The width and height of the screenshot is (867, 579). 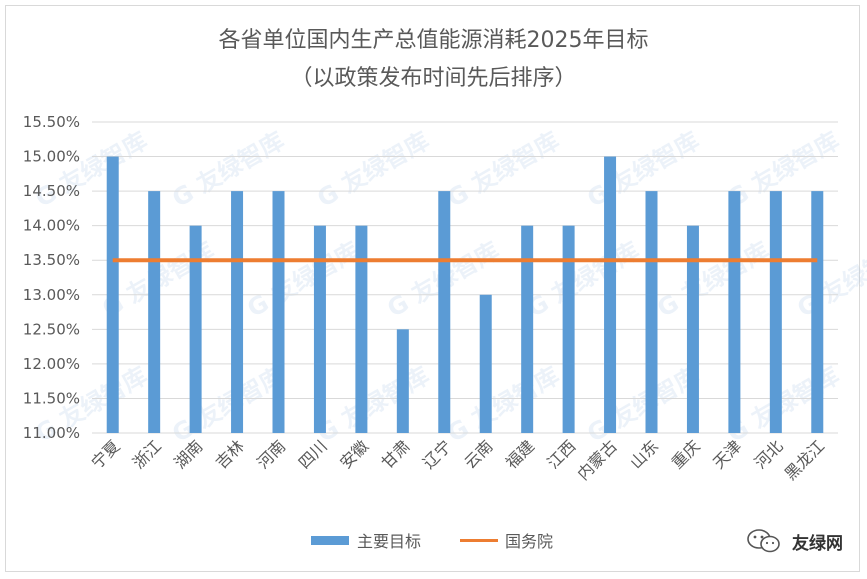 What do you see at coordinates (51, 433) in the screenshot?
I see `y-tick-label: 11.00%` at bounding box center [51, 433].